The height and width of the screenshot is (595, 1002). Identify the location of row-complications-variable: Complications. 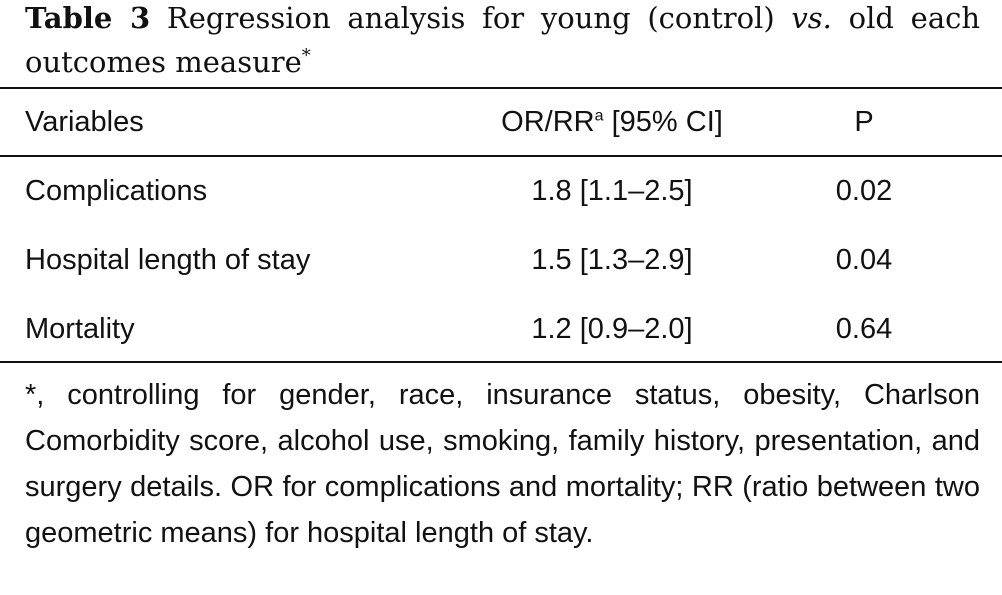
(116, 191).